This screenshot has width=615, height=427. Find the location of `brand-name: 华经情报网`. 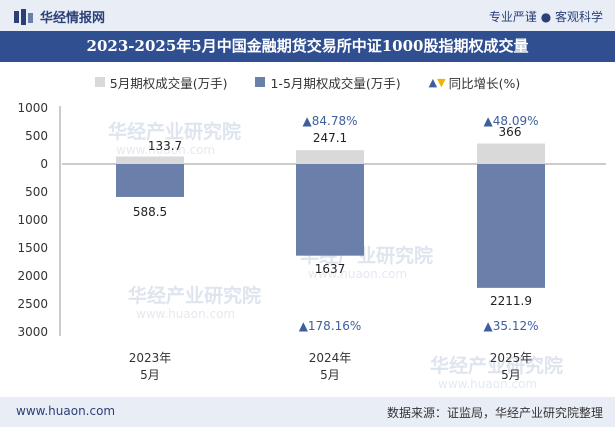

brand-name: 华经情报网 is located at coordinates (73, 18).